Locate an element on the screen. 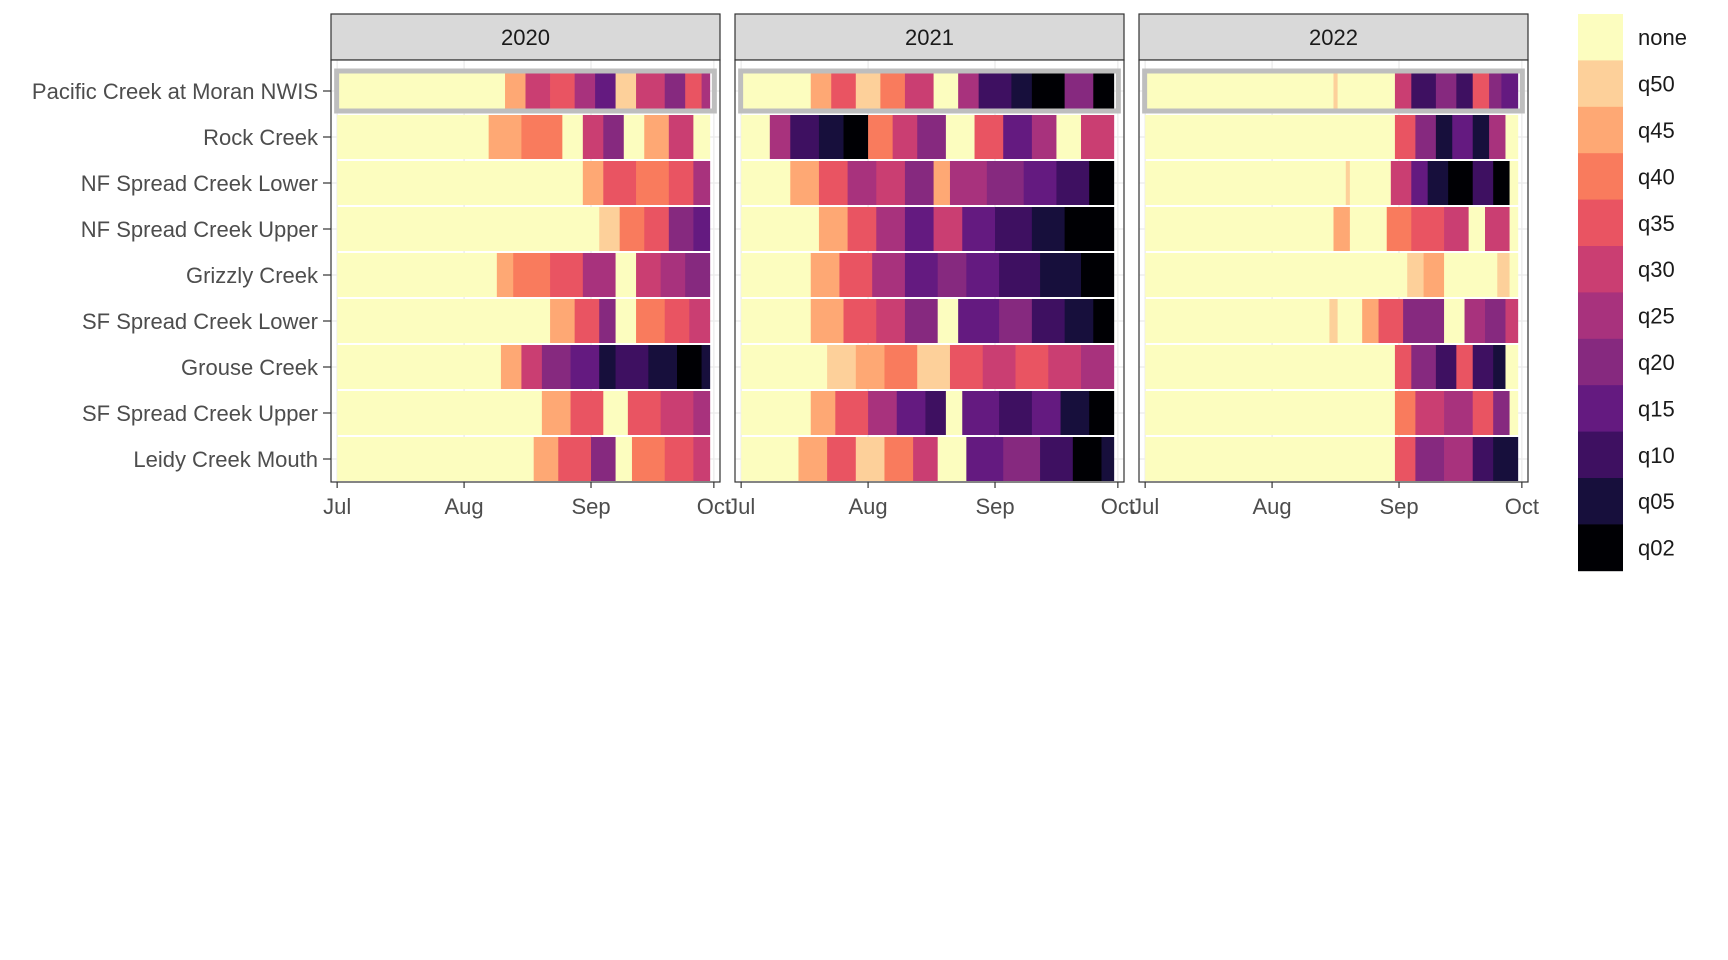 This screenshot has height=960, width=1728. legend-label: q10 is located at coordinates (1656, 455).